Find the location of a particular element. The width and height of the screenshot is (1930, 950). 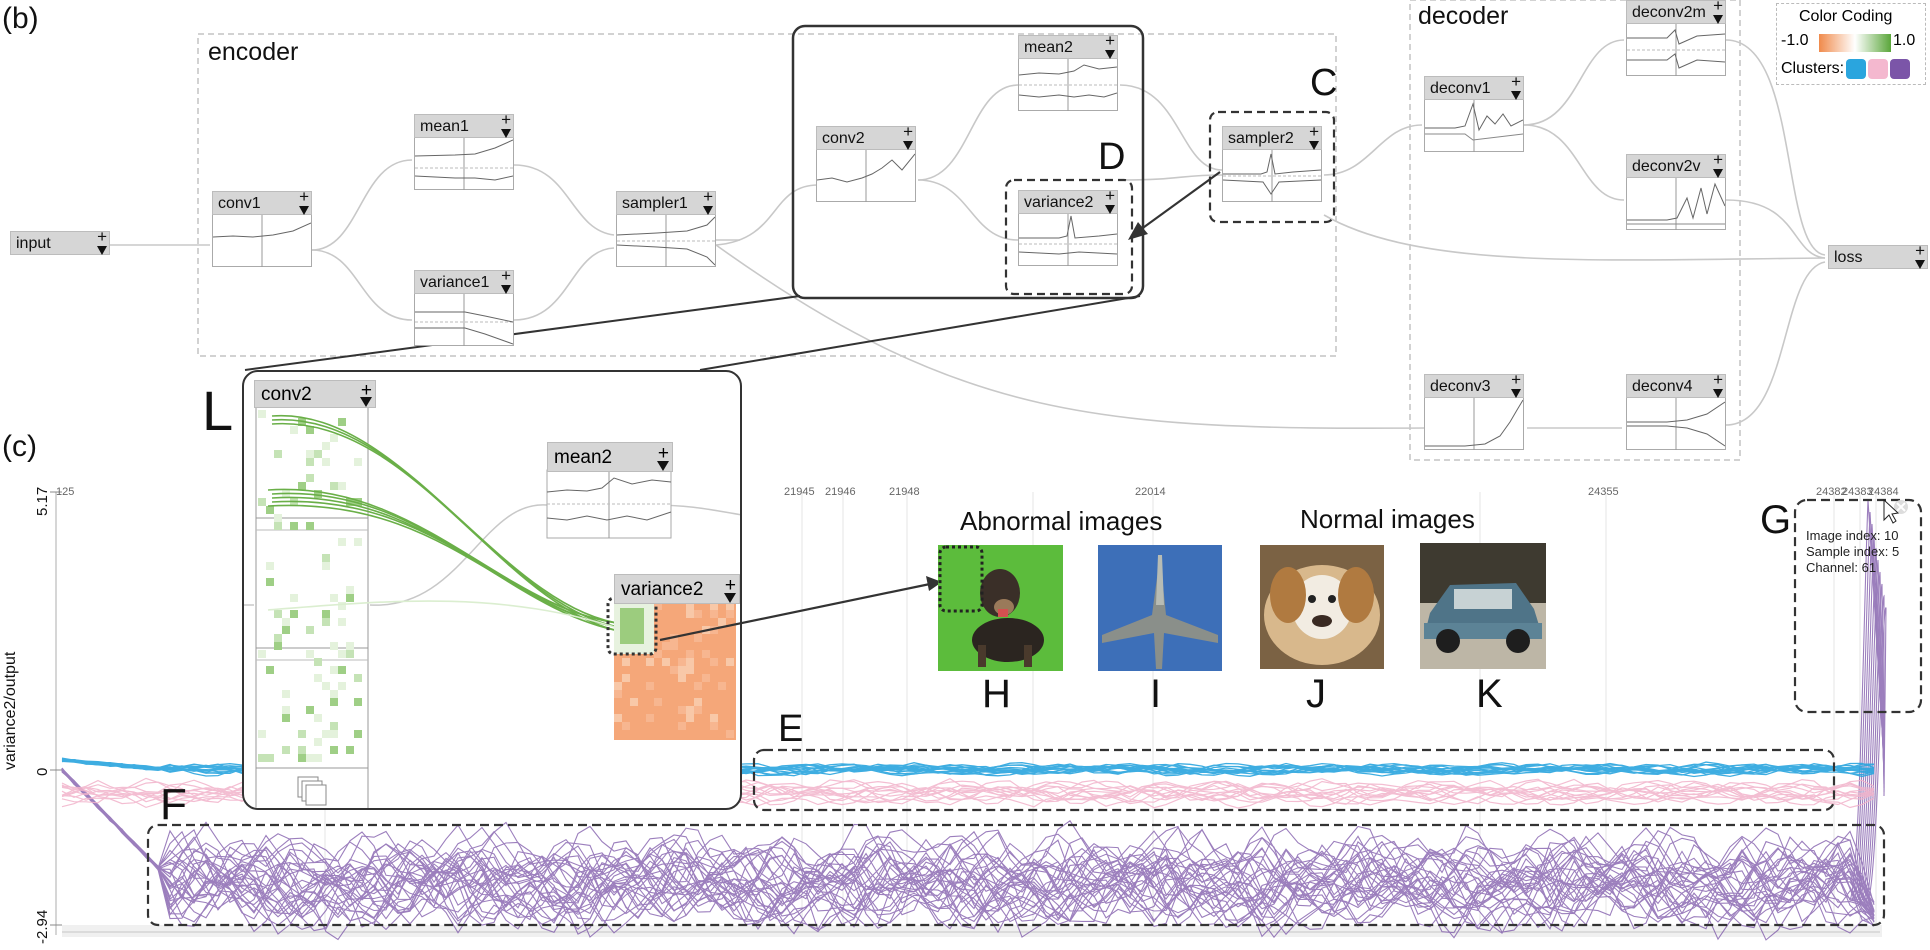

image-j-dog is located at coordinates (1322, 607).